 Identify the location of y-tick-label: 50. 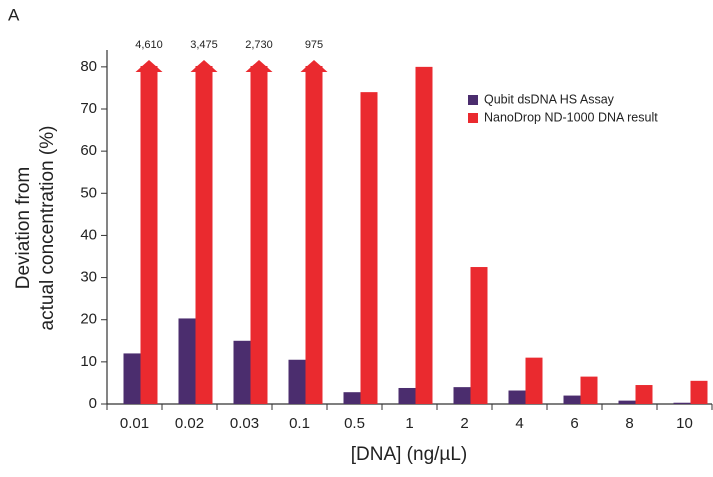
(88, 192).